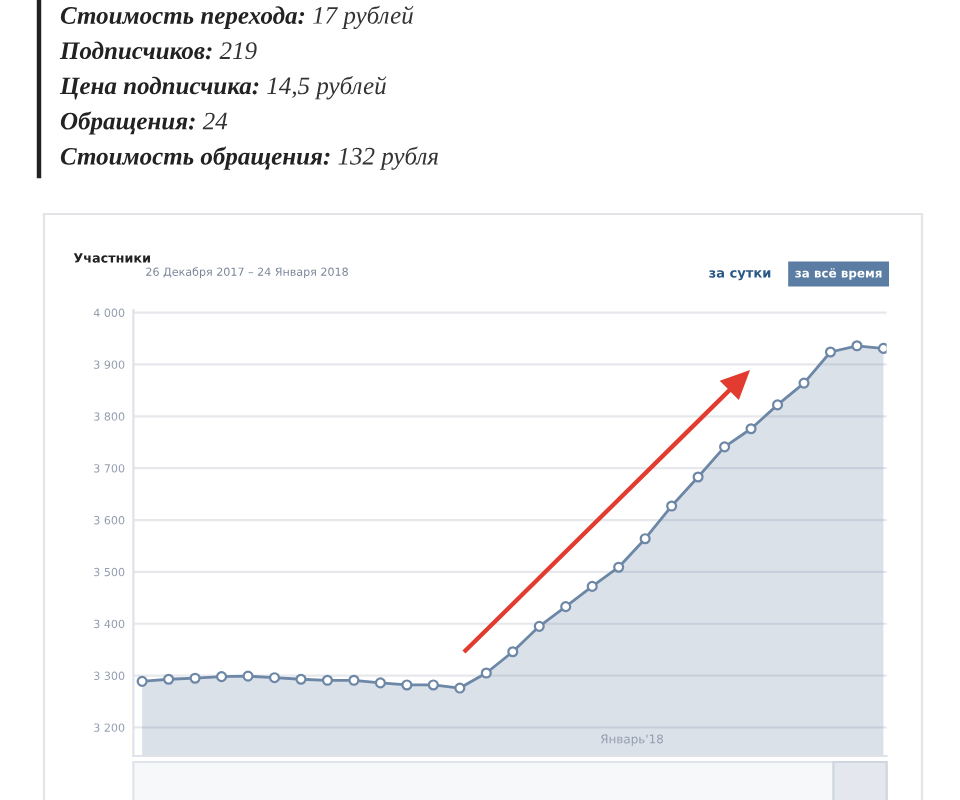 The width and height of the screenshot is (960, 800). I want to click on text: 24, so click(215, 121).